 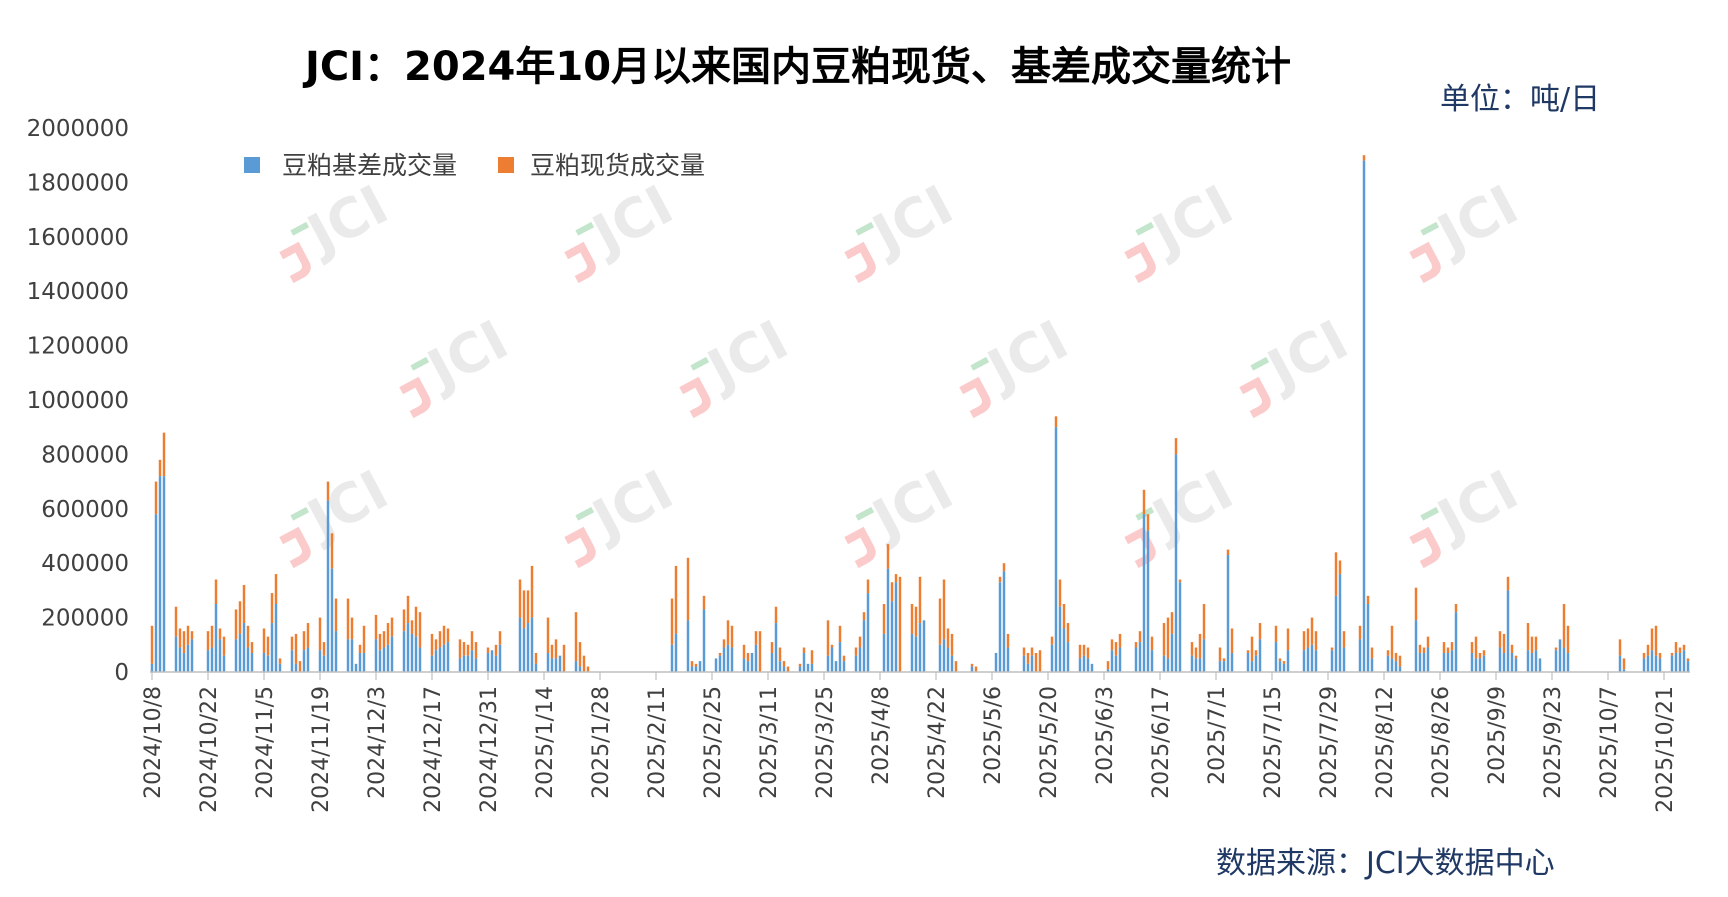 I want to click on y-tick-label: 0, so click(x=121, y=673).